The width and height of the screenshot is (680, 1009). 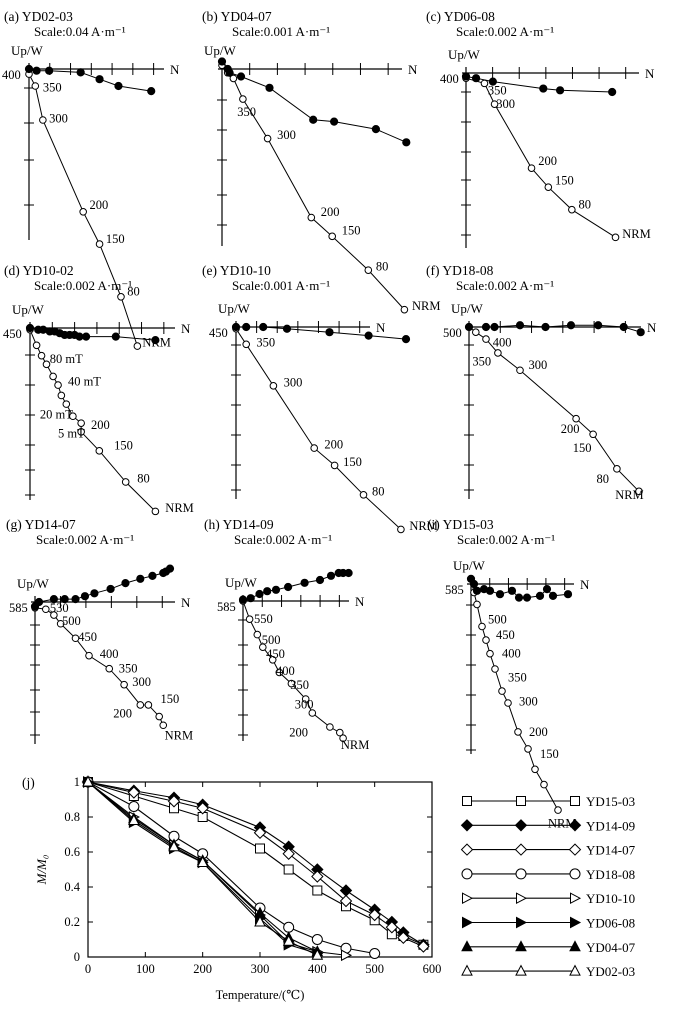 I want to click on legend-label: YD14-09, so click(x=610, y=825).